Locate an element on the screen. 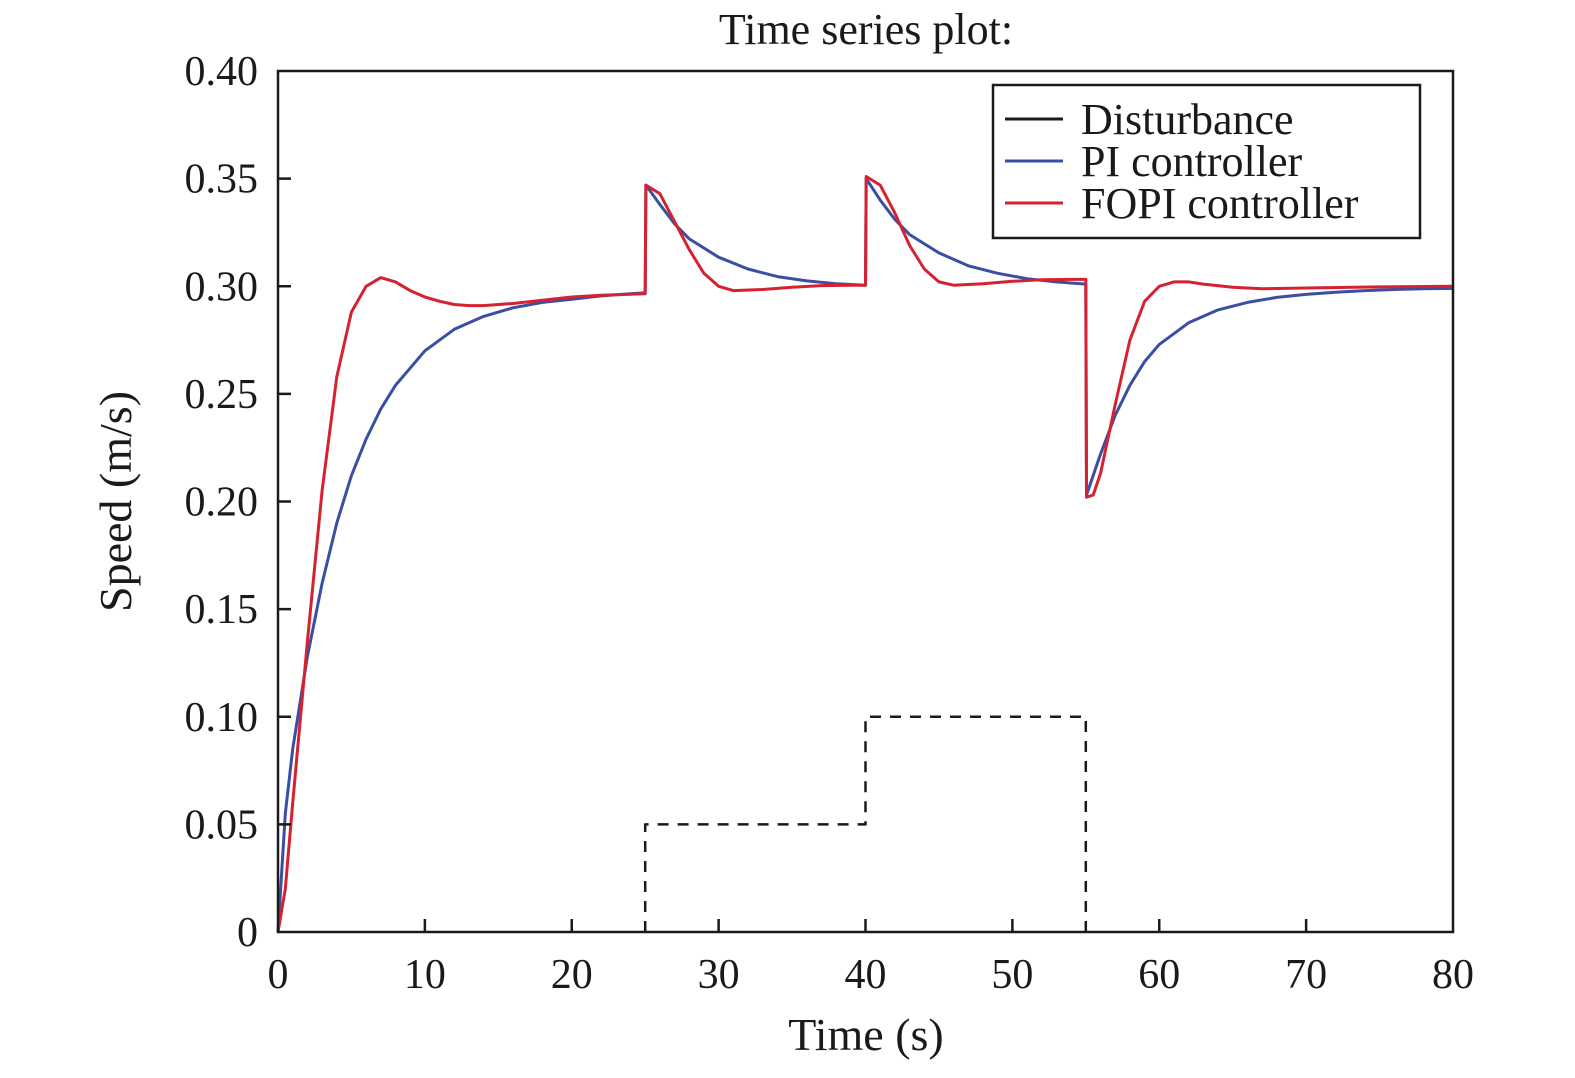 This screenshot has height=1078, width=1575. y-tick-label: 0.10 is located at coordinates (222, 718).